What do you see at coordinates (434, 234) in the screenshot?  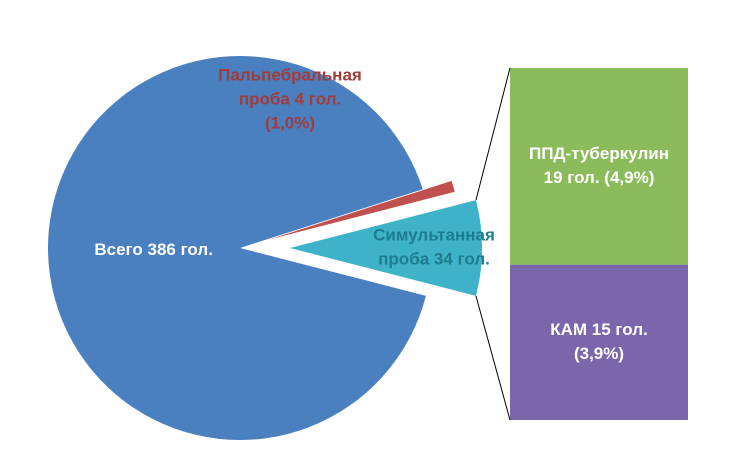 I see `slice-label: Симультанная` at bounding box center [434, 234].